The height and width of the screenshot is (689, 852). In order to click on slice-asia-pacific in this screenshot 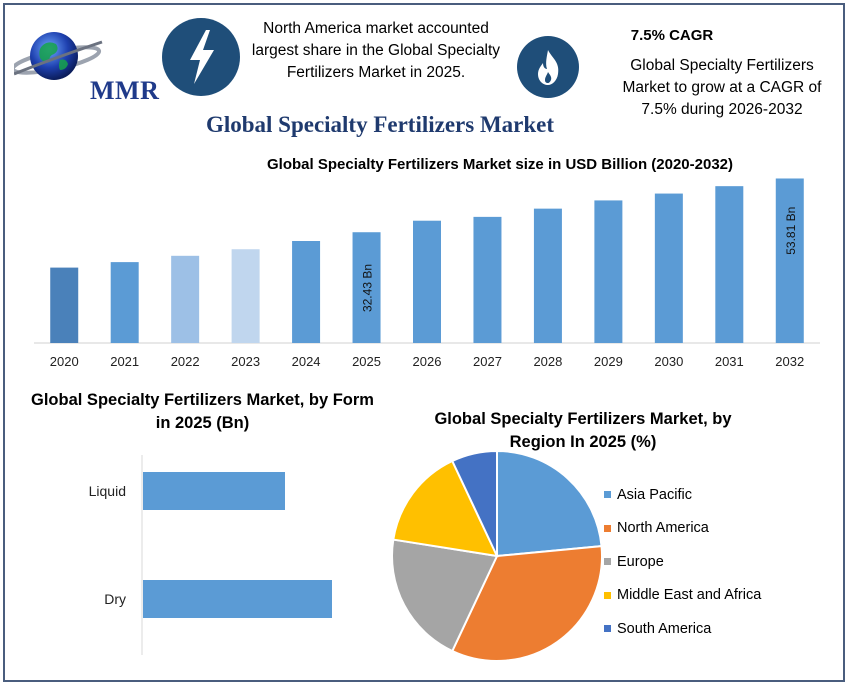, I will do `click(549, 503)`.